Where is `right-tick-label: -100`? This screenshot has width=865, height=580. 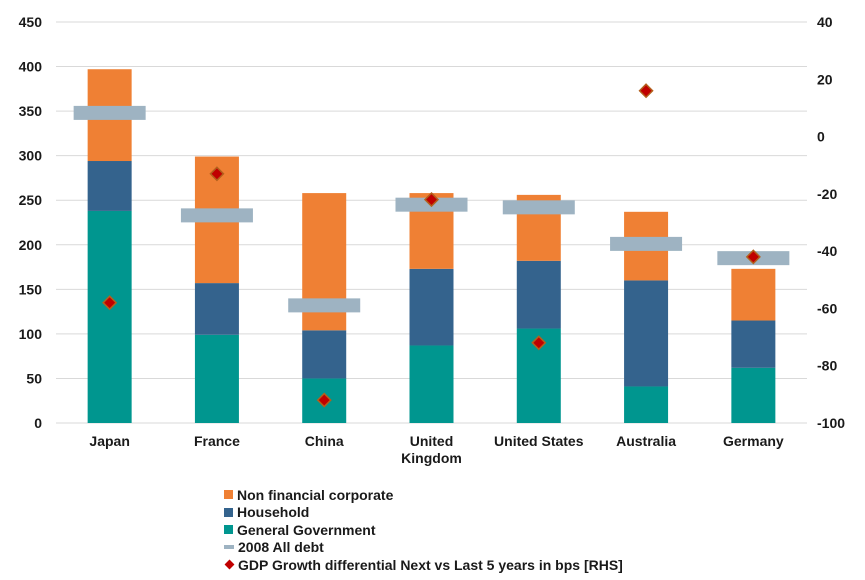
right-tick-label: -100 is located at coordinates (831, 423).